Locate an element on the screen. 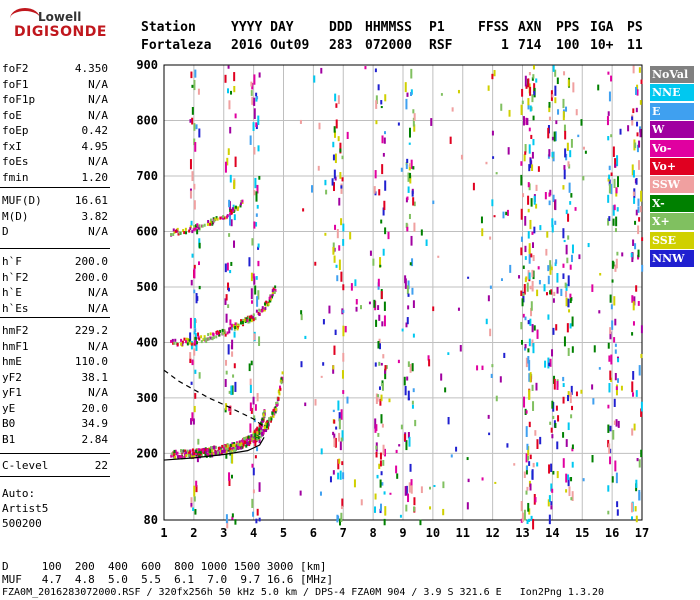 Image resolution: width=700 pixels, height=600 pixels. param-row: B0 34.9 is located at coordinates (55, 424).